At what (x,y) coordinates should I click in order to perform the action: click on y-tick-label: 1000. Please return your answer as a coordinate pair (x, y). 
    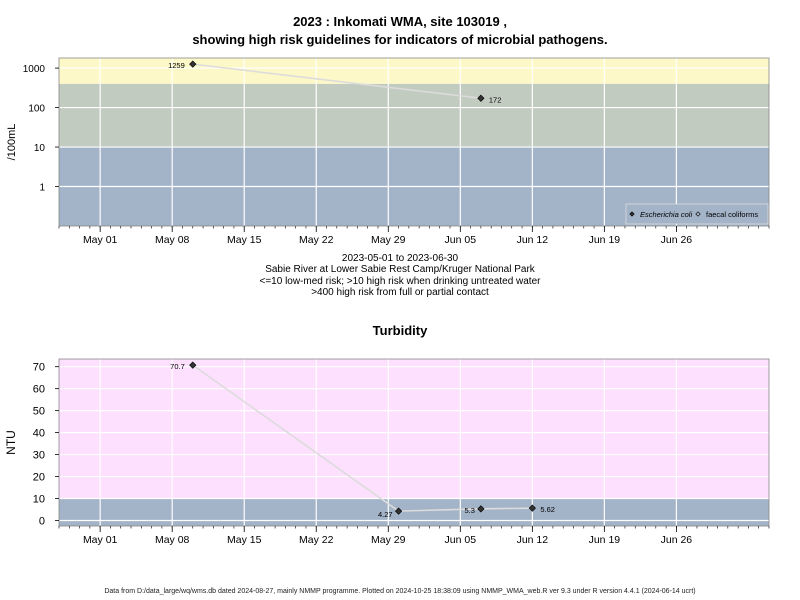
    Looking at the image, I should click on (34, 69).